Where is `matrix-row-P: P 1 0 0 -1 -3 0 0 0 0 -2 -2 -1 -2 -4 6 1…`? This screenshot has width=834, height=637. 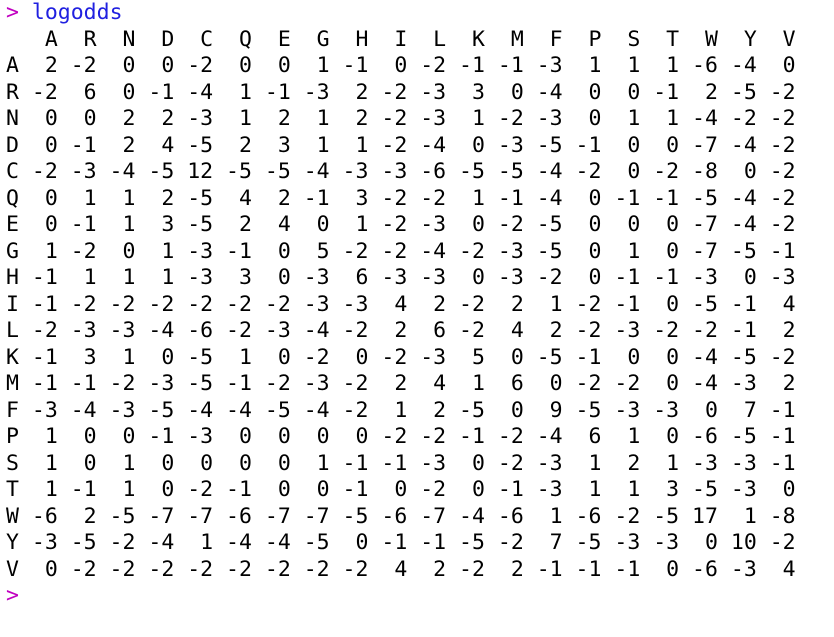
matrix-row-P: P 1 0 0 -1 -3 0 0 0 0 -2 -2 -1 -2 -4 6 1… is located at coordinates (401, 436).